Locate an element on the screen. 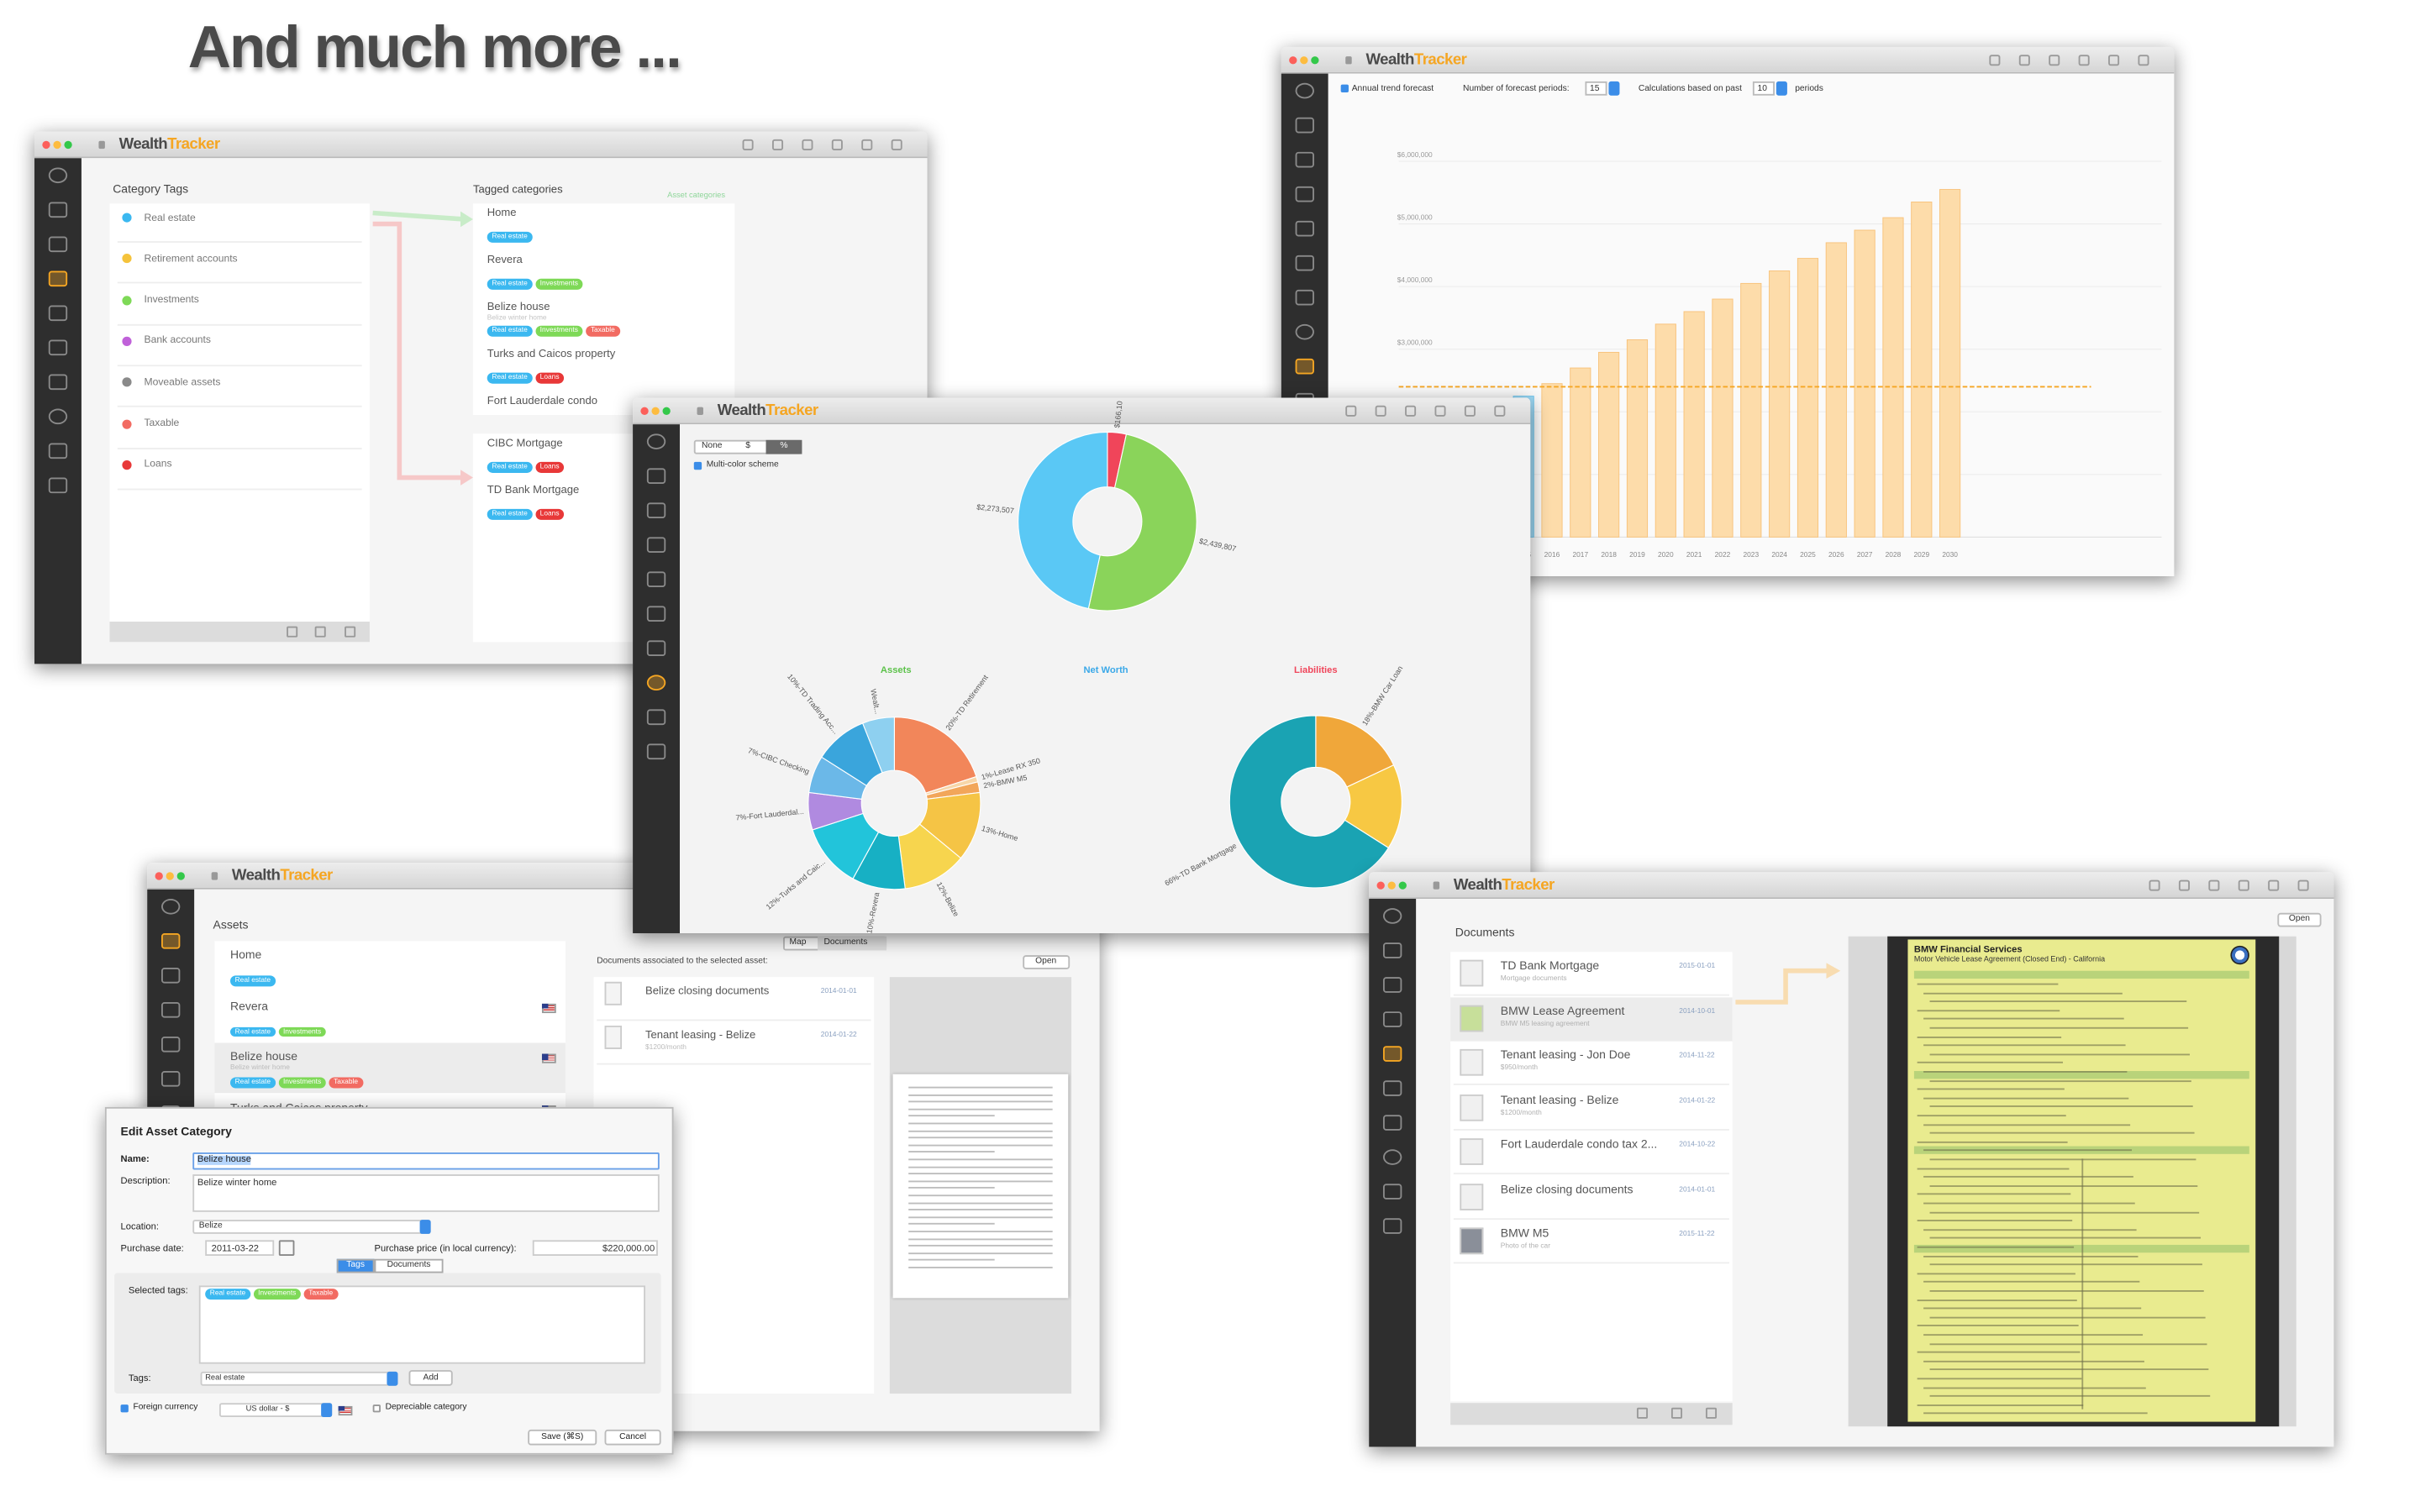  text-field is located at coordinates (426, 1161).